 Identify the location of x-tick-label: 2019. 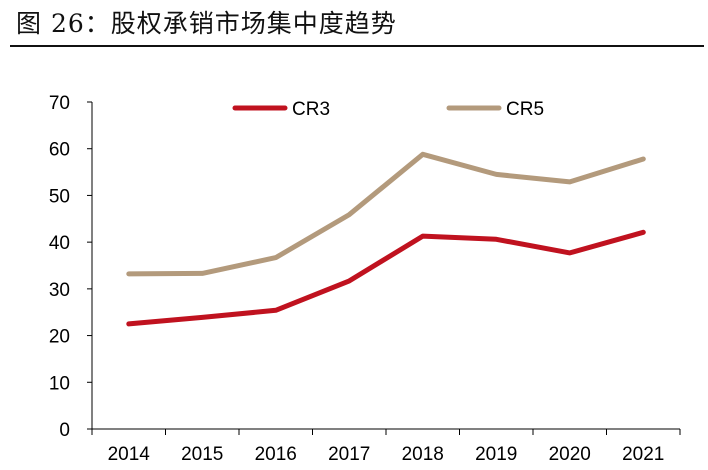
(496, 454).